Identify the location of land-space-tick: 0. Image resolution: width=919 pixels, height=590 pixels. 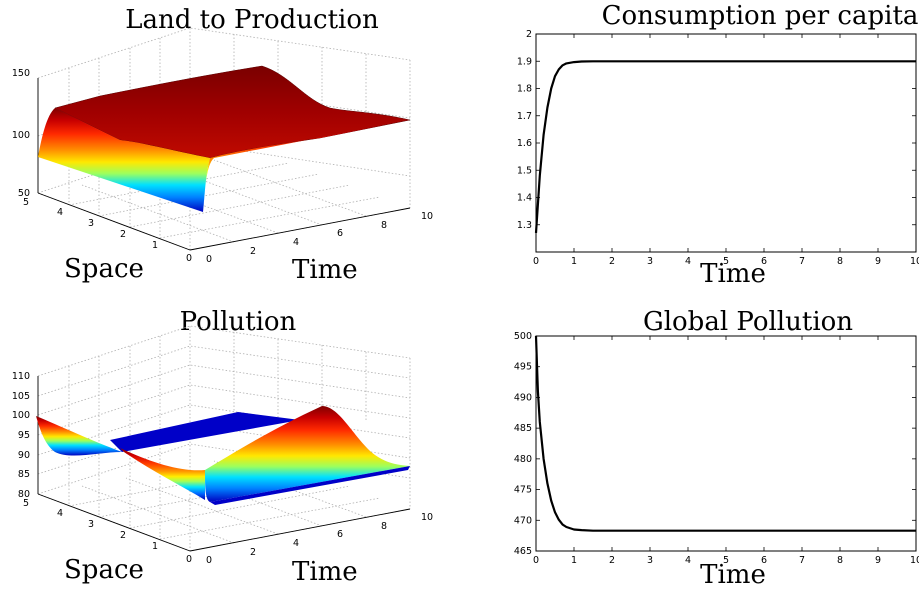
(189, 258).